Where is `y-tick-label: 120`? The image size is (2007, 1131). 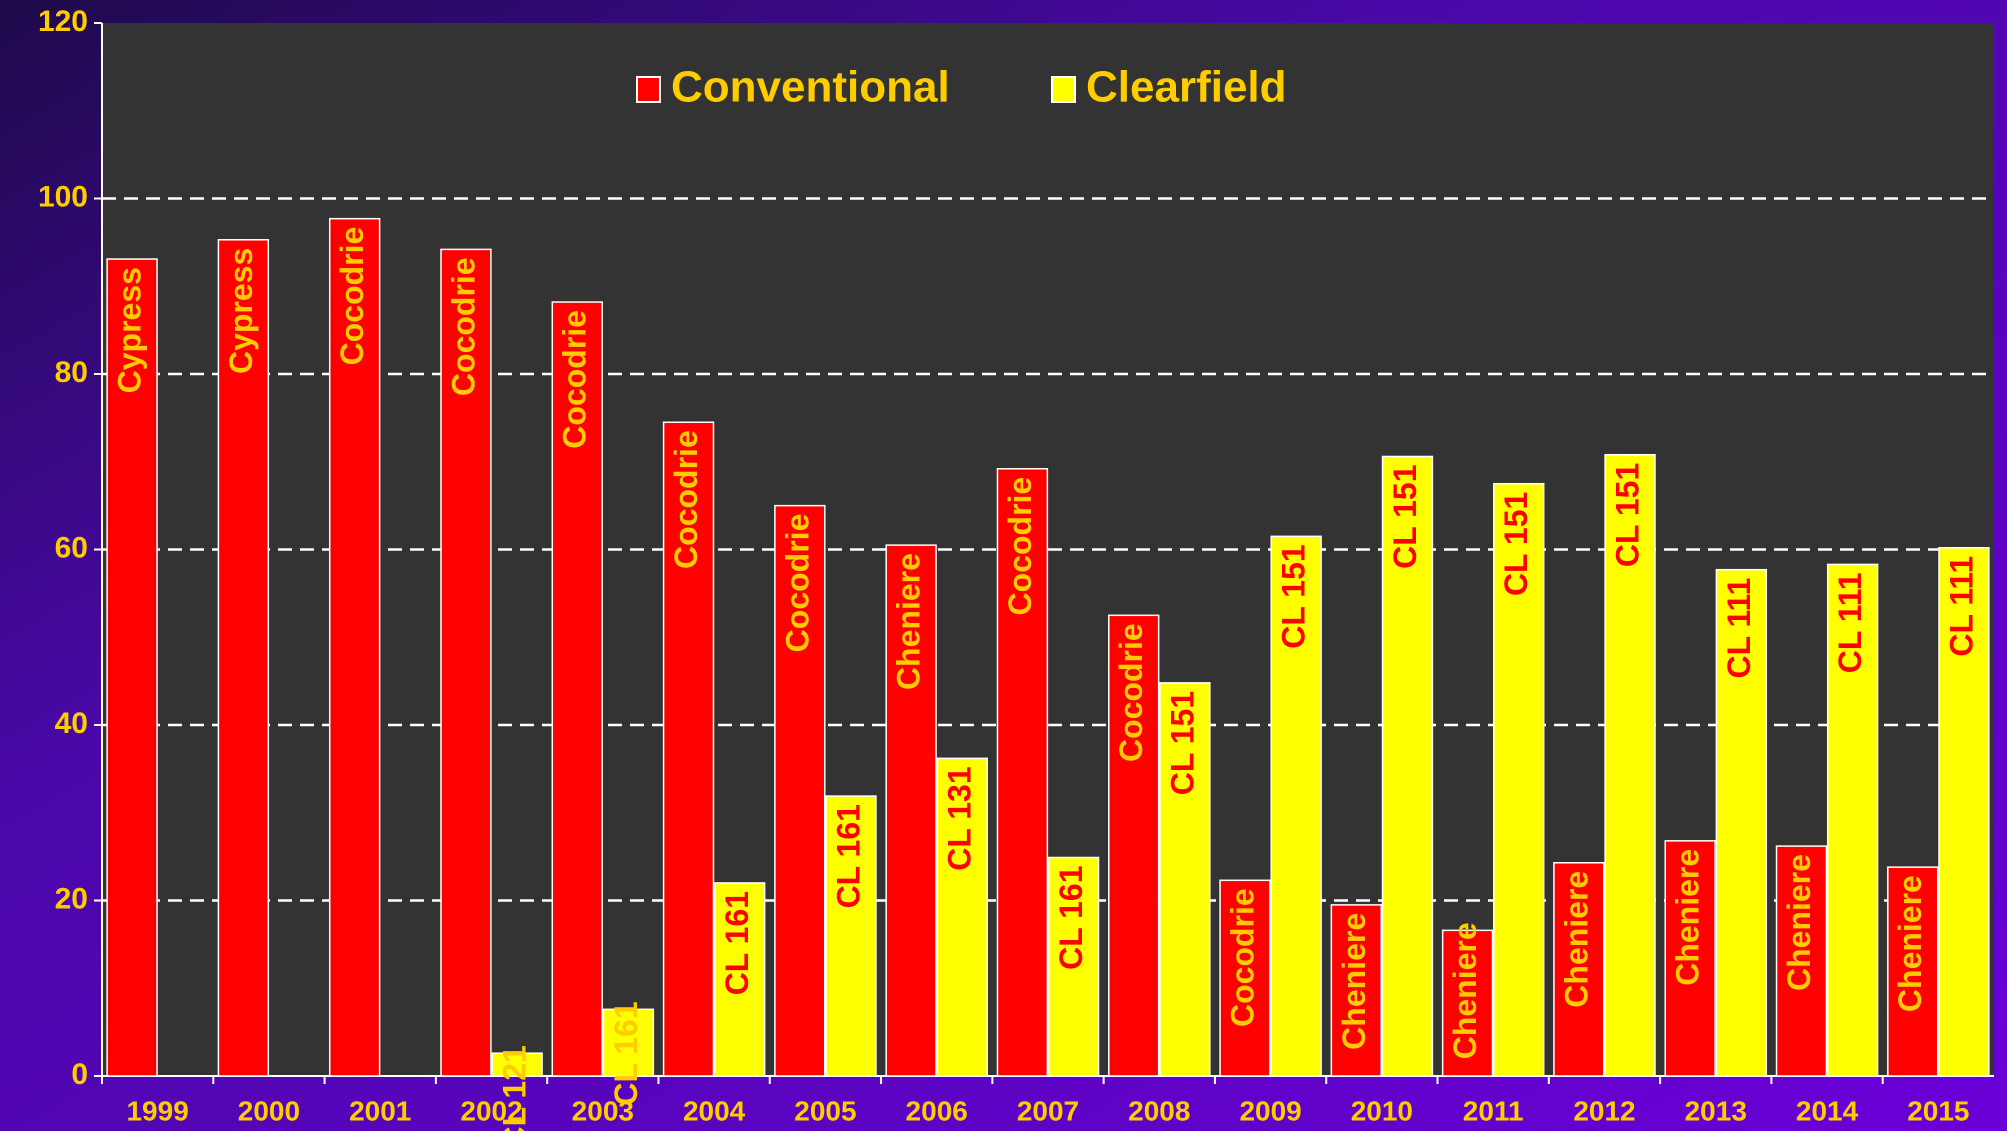
y-tick-label: 120 is located at coordinates (63, 21).